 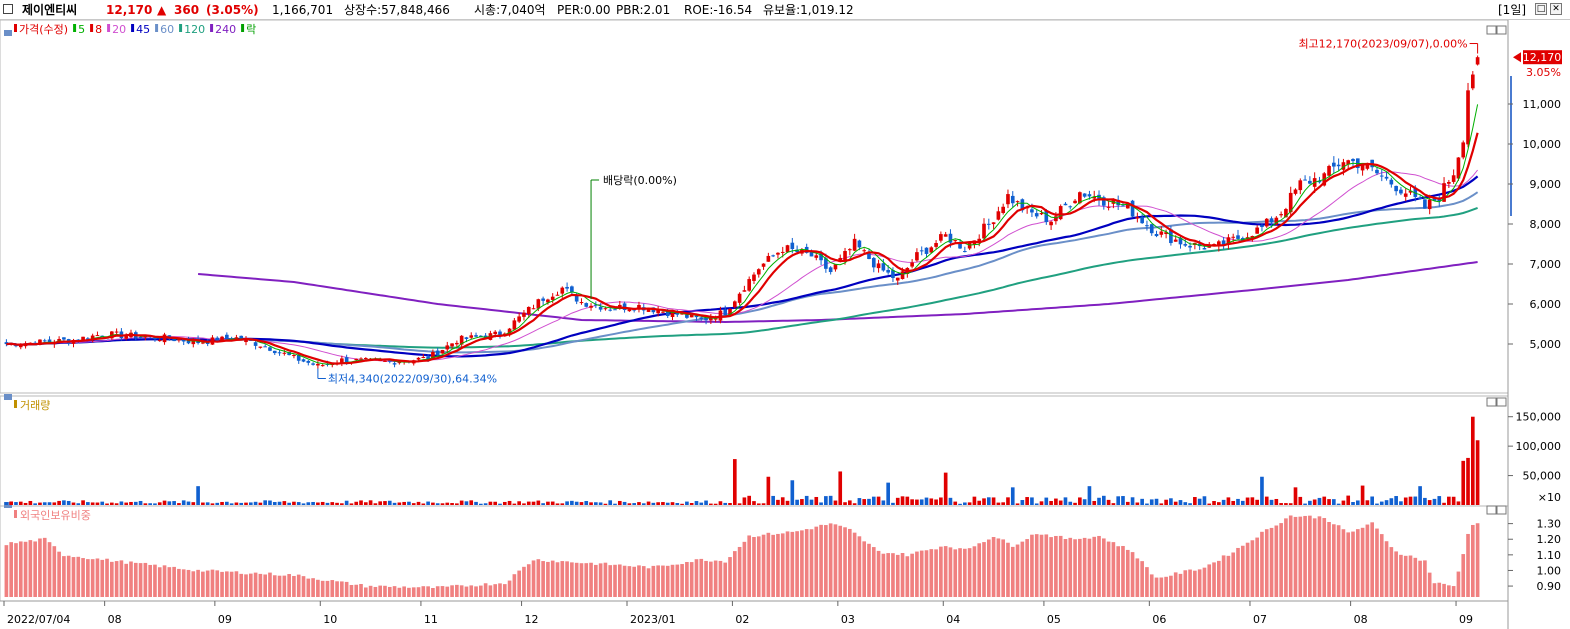 I want to click on period-selector: [1일], so click(x=1512, y=10).